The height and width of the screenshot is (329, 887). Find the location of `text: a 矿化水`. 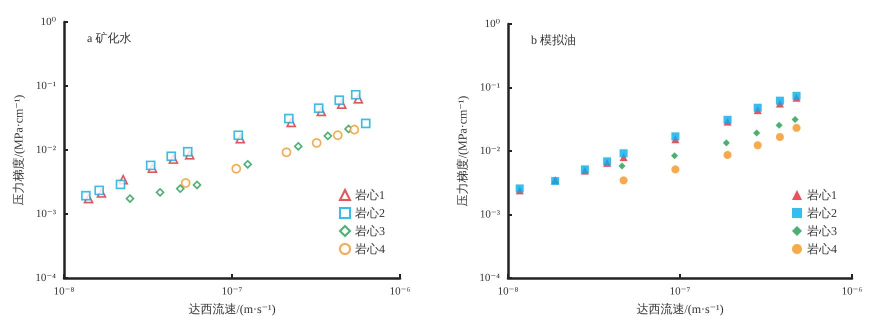

text: a 矿化水 is located at coordinates (109, 38).